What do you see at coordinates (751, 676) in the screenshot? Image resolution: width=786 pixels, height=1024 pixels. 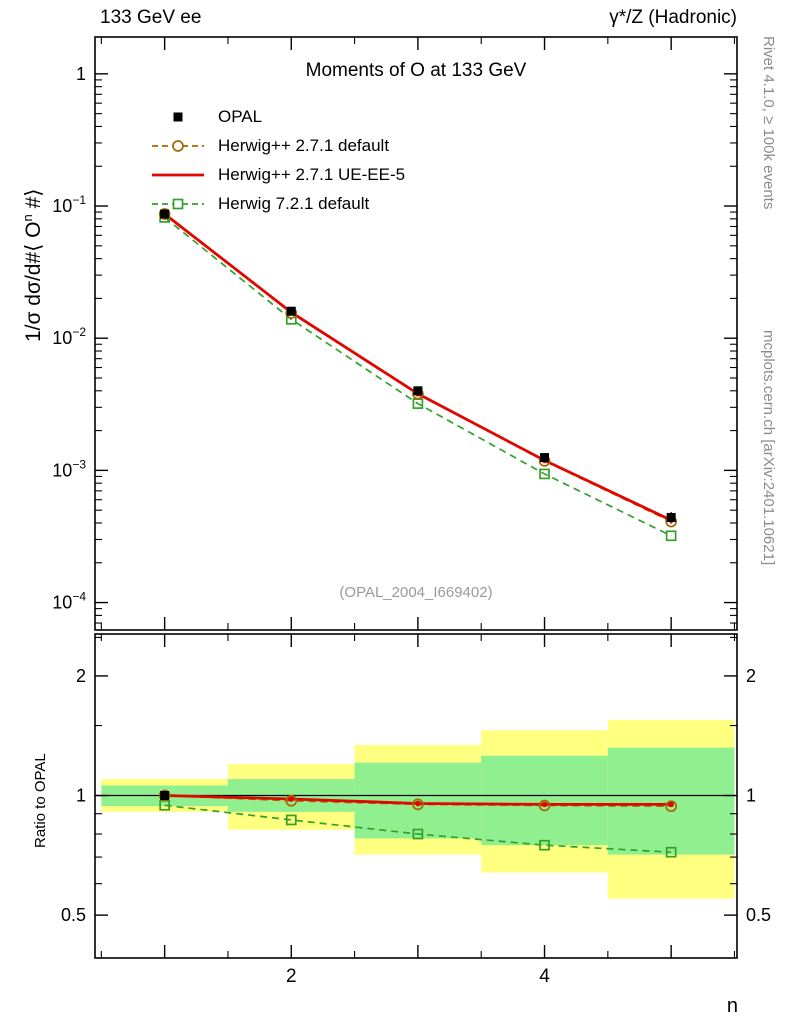 I see `ratio-y-tick-label-right: 2` at bounding box center [751, 676].